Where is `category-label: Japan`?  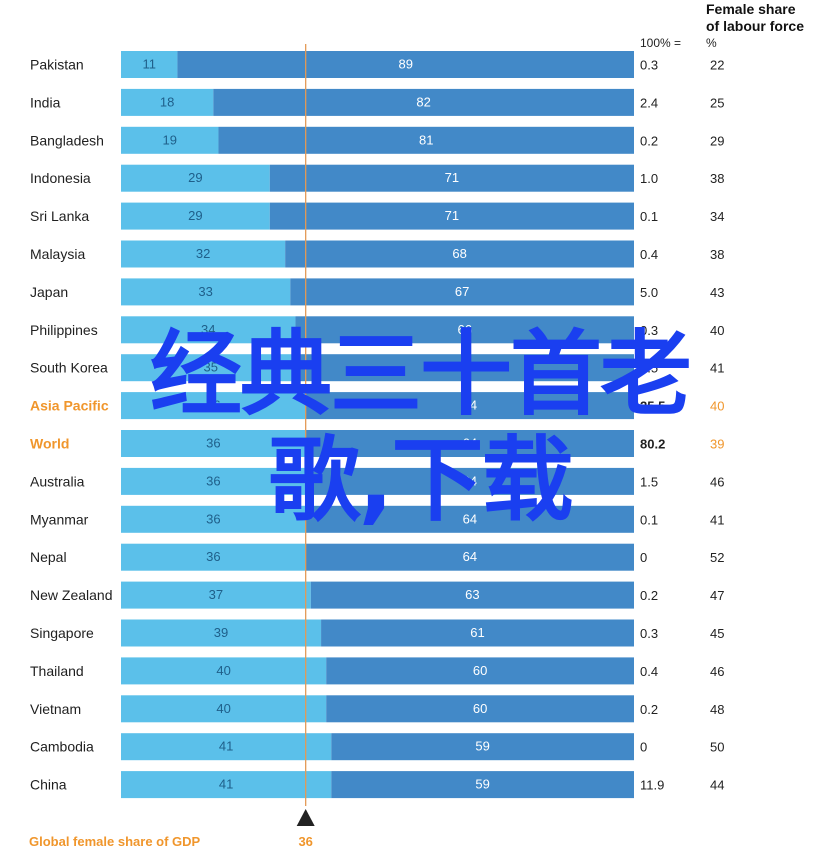
category-label: Japan is located at coordinates (49, 292).